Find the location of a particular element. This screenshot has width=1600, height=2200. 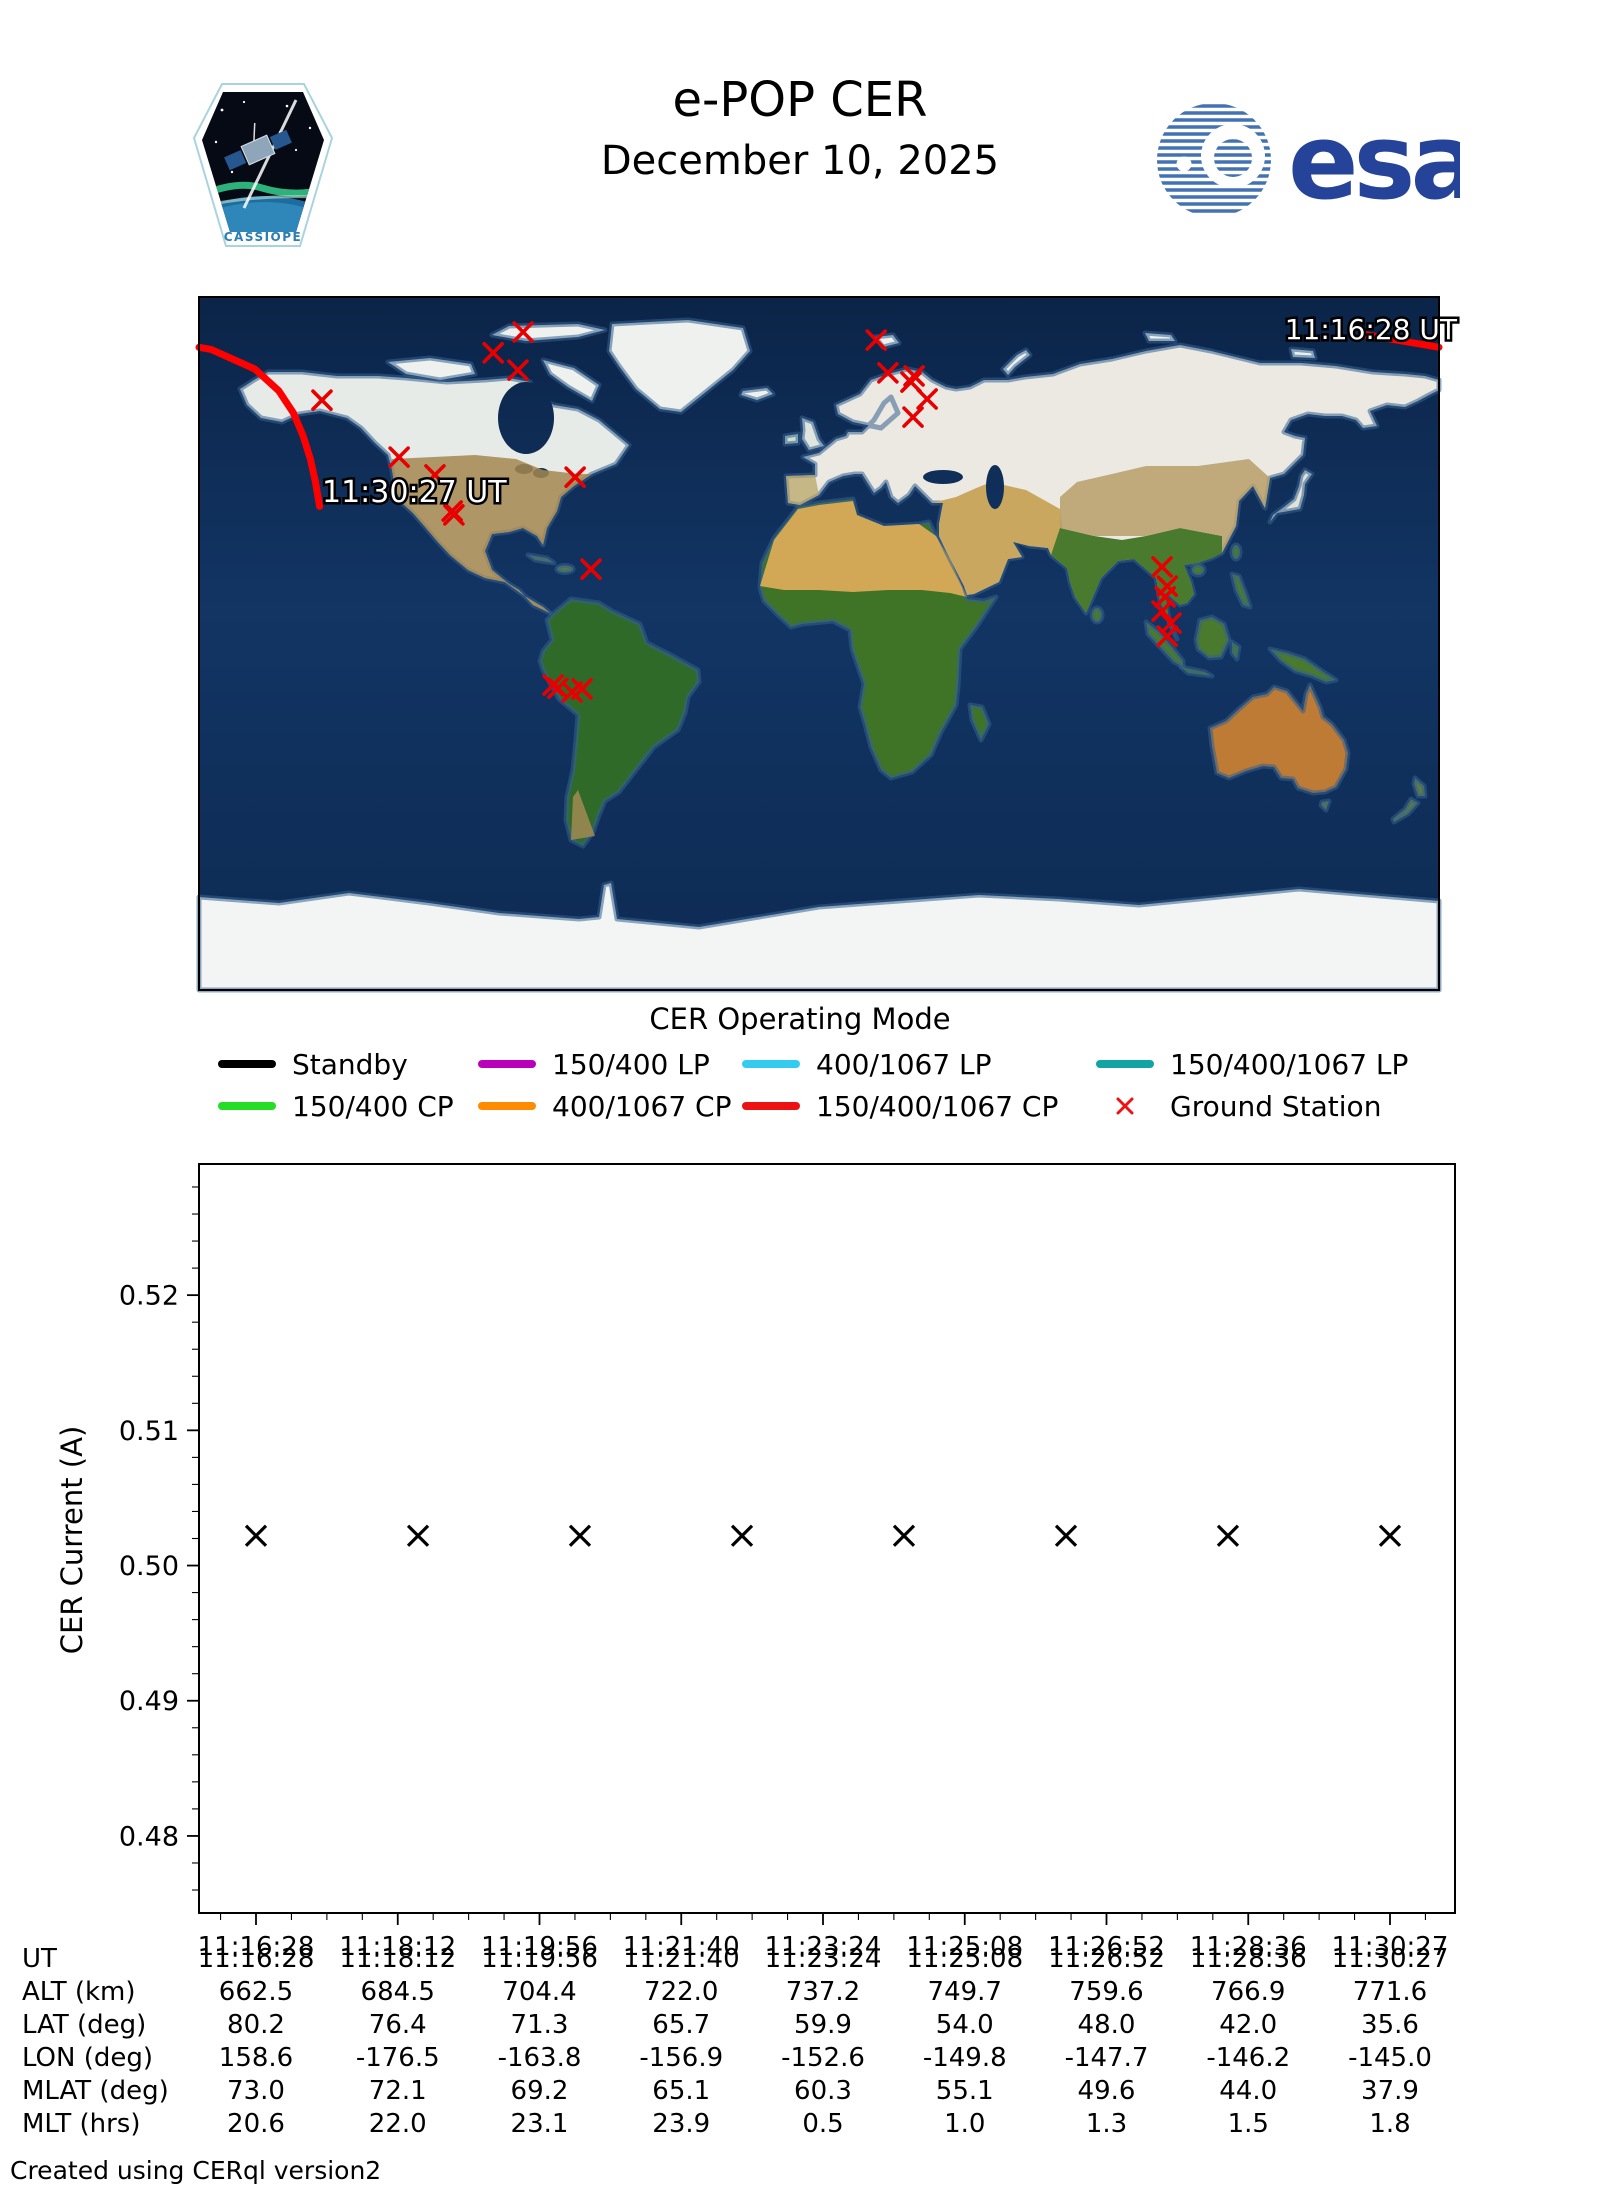

legend-item: Ground Station is located at coordinates (1239, 1106).